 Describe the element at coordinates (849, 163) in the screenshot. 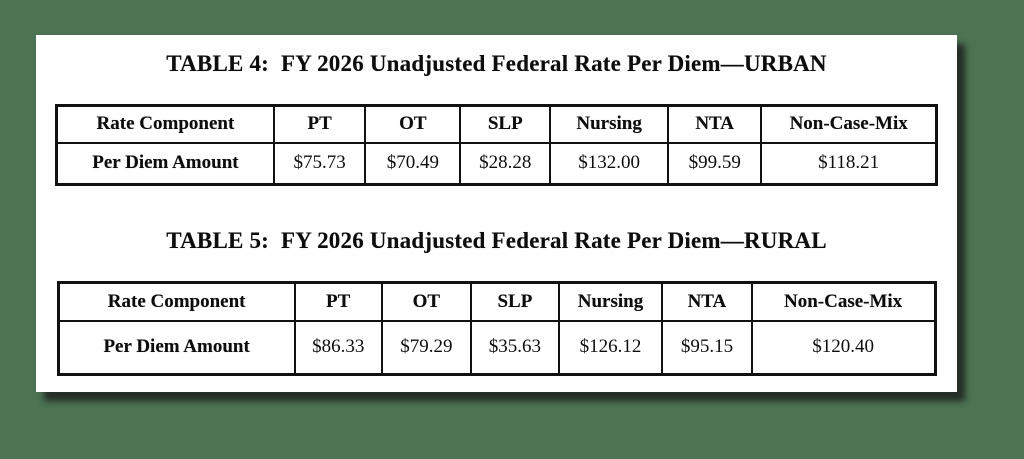

I see `value-cell-non-case-mix: $118.21` at that location.